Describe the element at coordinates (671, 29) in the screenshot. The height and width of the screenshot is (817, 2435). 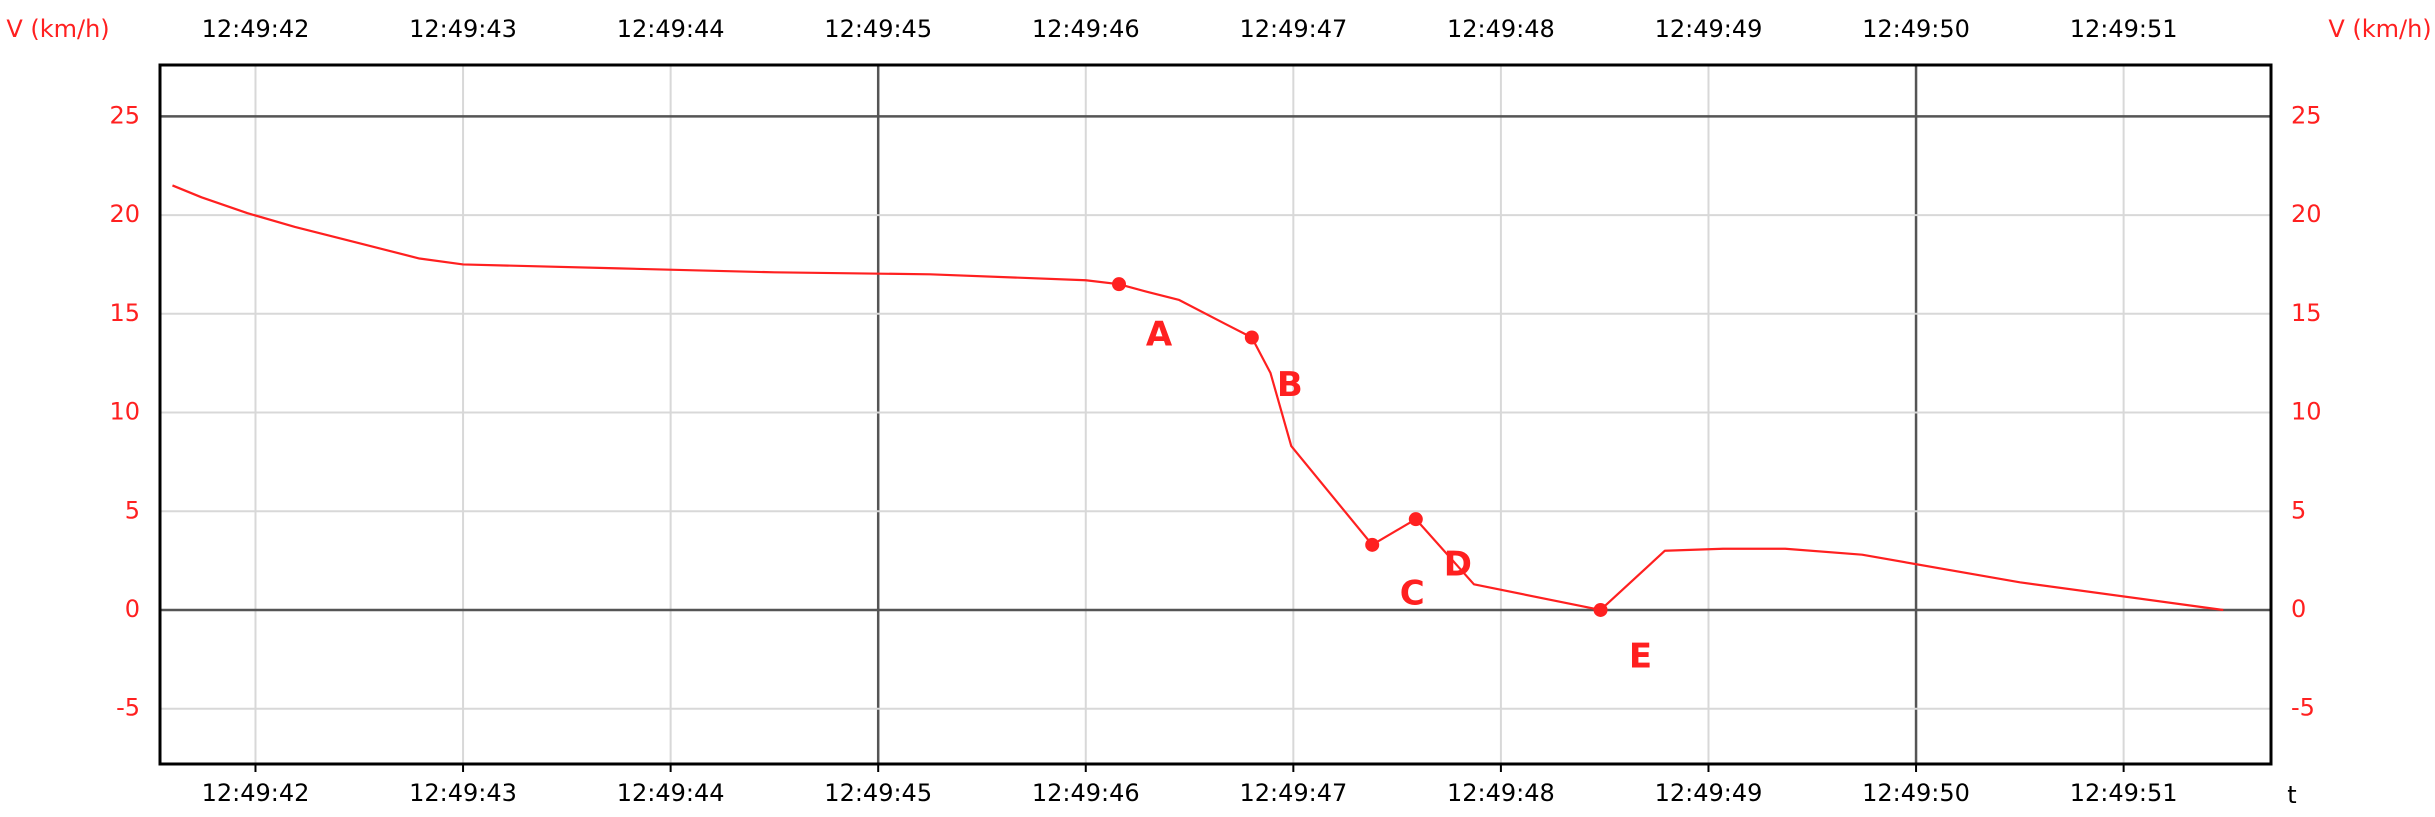
I see `x-tick-label-top: 12:49:44` at that location.